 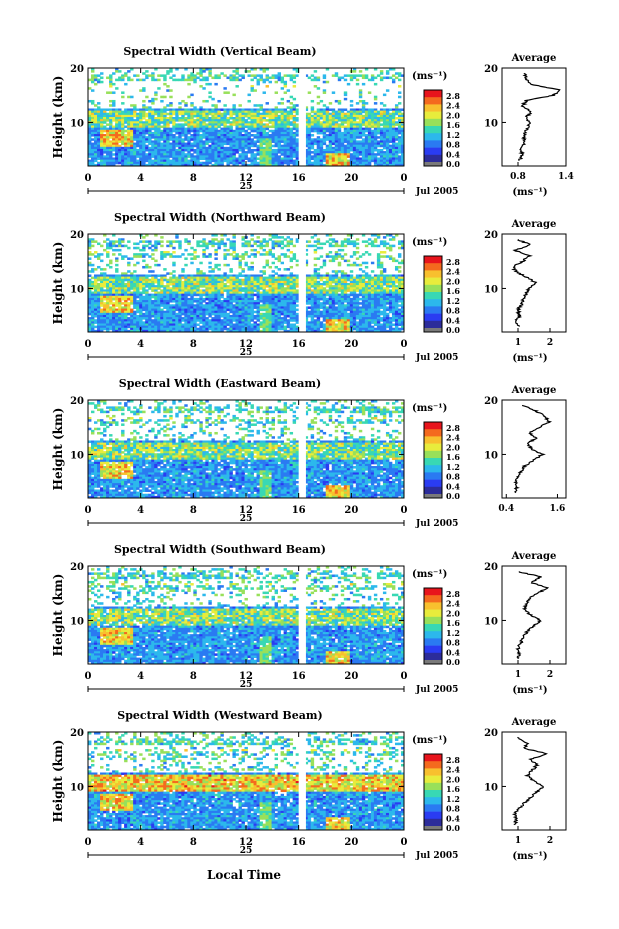 I want to click on colorbar-segment, so click(x=433, y=122).